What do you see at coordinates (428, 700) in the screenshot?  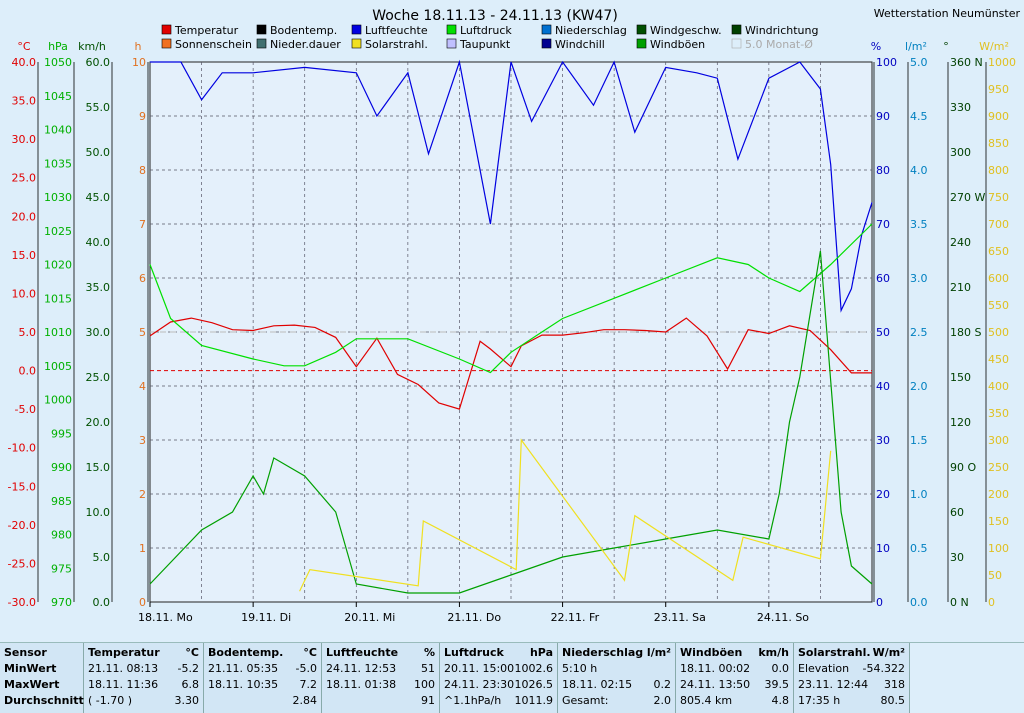 I see `cell-value: 91` at bounding box center [428, 700].